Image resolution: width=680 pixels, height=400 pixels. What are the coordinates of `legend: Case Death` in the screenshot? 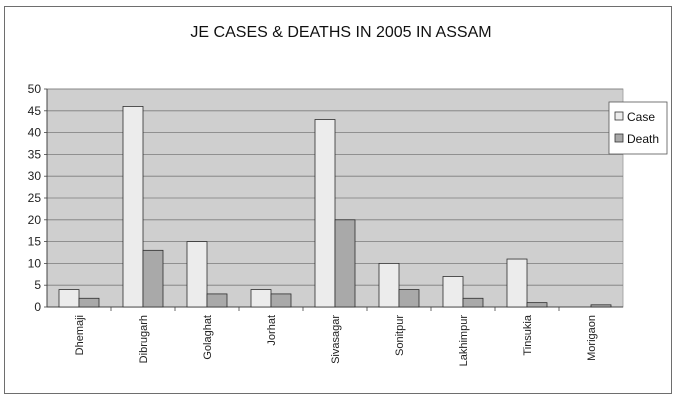 It's located at (638, 128).